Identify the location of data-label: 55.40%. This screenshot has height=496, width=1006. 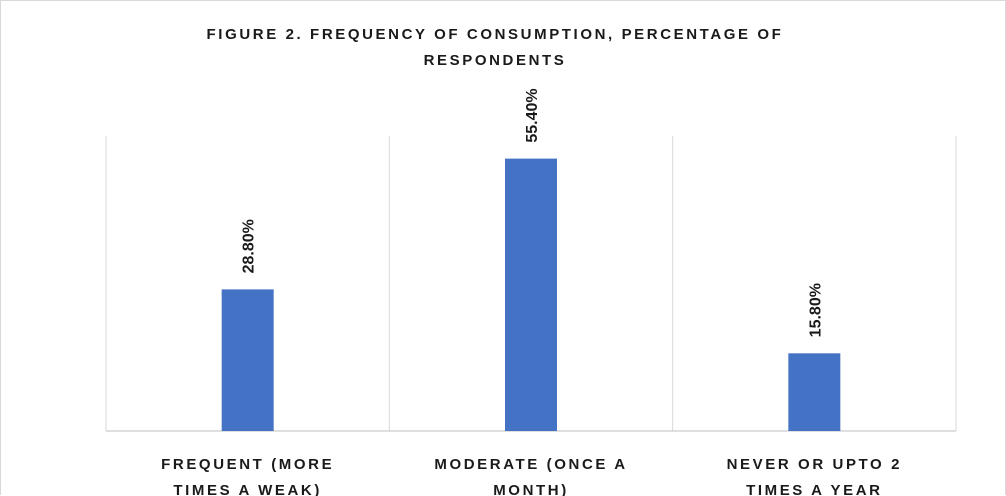
(532, 115).